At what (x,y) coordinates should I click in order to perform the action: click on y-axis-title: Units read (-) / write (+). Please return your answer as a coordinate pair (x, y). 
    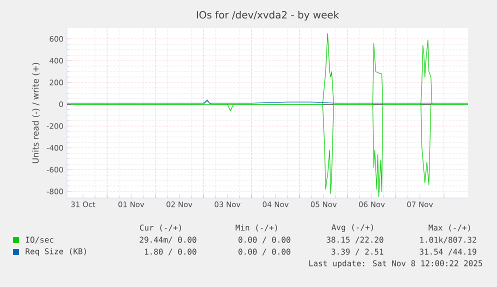
    Looking at the image, I should click on (36, 113).